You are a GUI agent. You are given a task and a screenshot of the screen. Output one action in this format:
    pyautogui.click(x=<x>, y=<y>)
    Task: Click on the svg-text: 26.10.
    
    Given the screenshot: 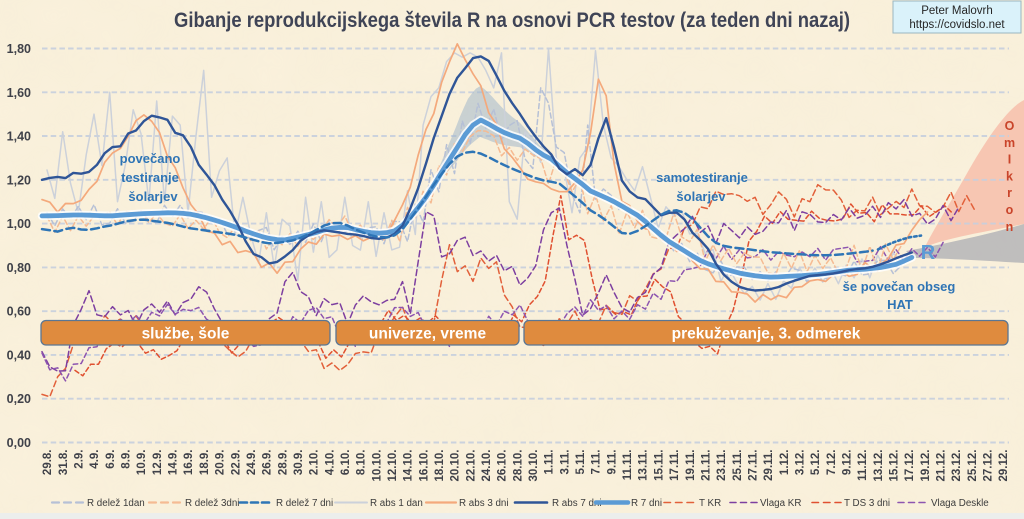 What is the action you would take?
    pyautogui.click(x=503, y=466)
    